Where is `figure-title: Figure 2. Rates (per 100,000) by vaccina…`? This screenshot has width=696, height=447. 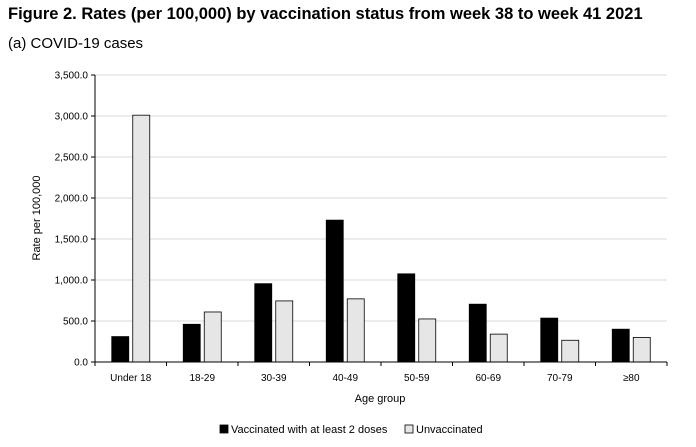
figure-title: Figure 2. Rates (per 100,000) by vaccina… is located at coordinates (325, 14).